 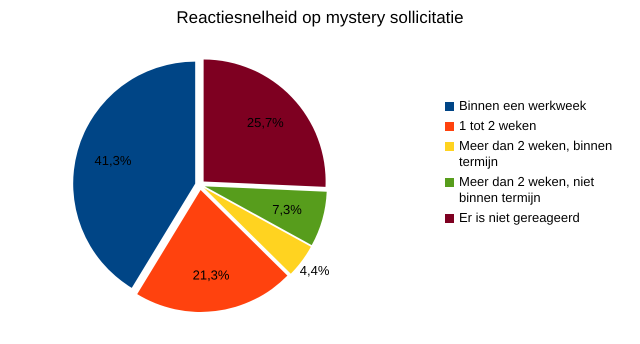 I want to click on legend-label: 1 tot 2 weken, so click(x=497, y=125).